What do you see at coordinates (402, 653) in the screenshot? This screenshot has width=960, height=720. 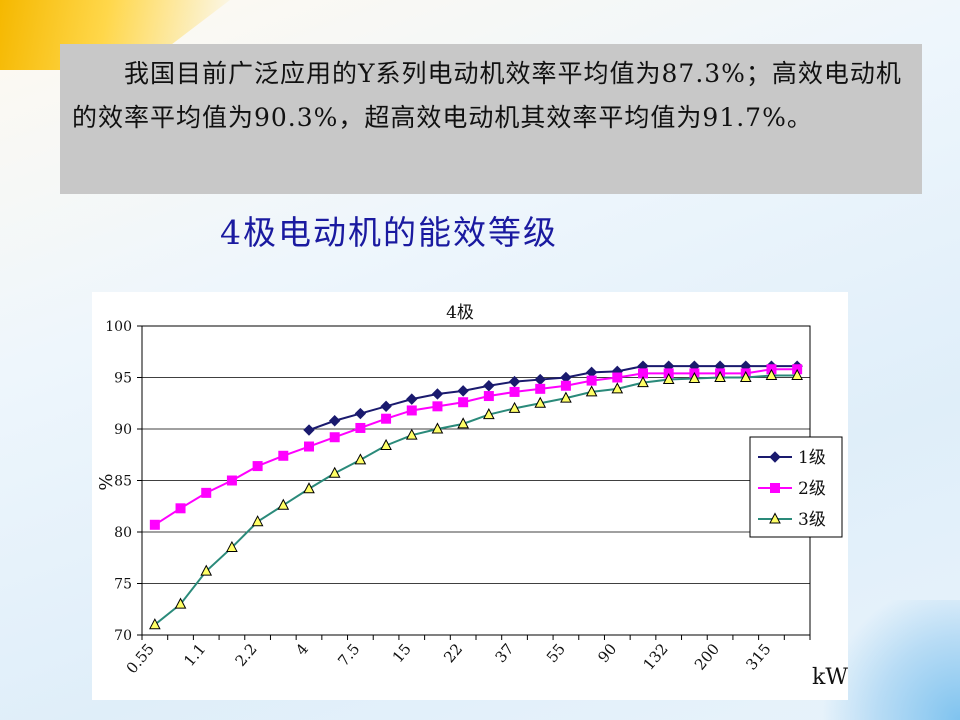 I see `x-tick-label: 15` at bounding box center [402, 653].